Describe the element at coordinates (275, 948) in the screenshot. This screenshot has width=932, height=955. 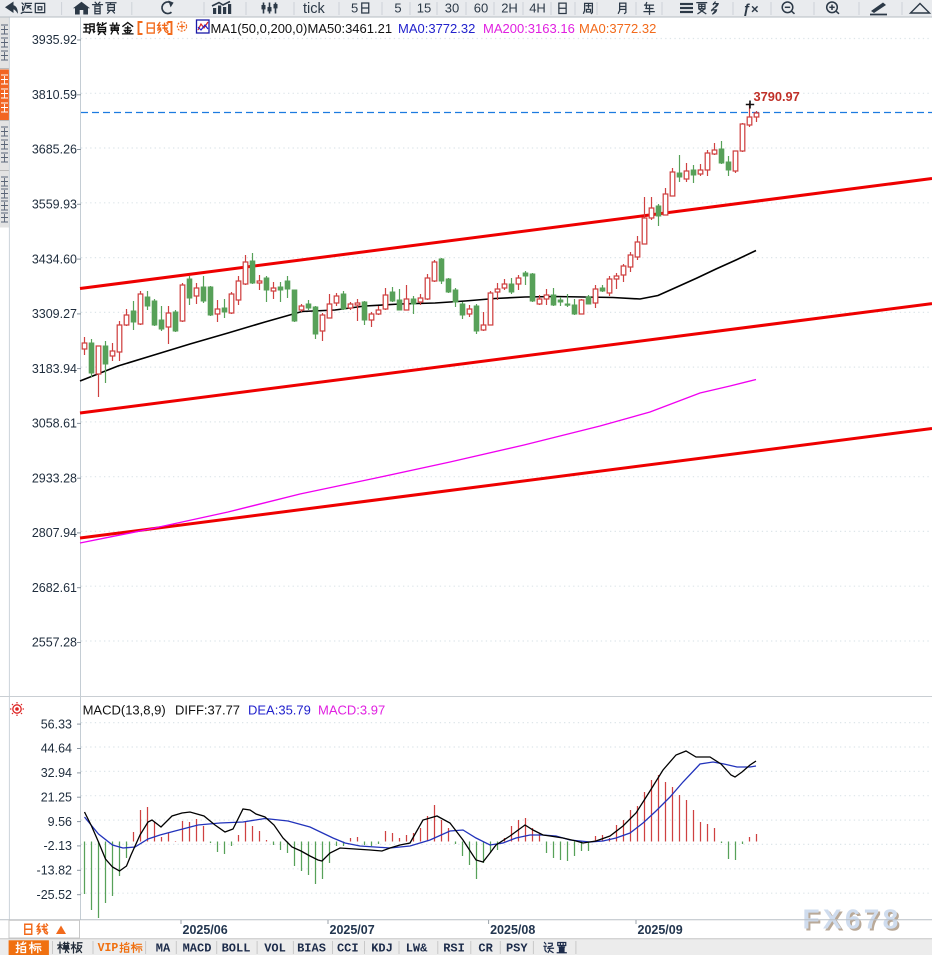
I see `svg-text: VOL` at that location.